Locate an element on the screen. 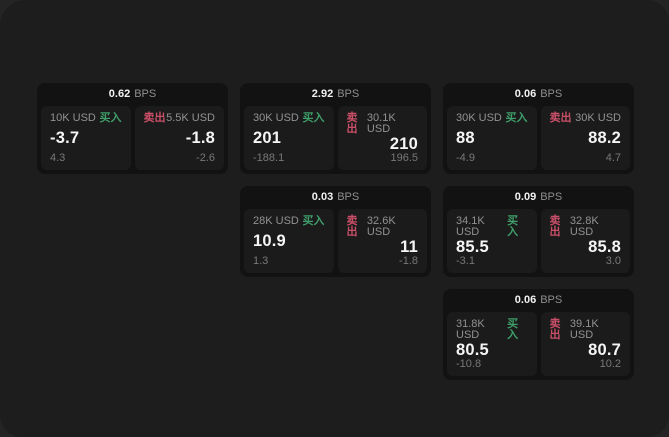  buy-sub-value: 4.3 is located at coordinates (58, 158).